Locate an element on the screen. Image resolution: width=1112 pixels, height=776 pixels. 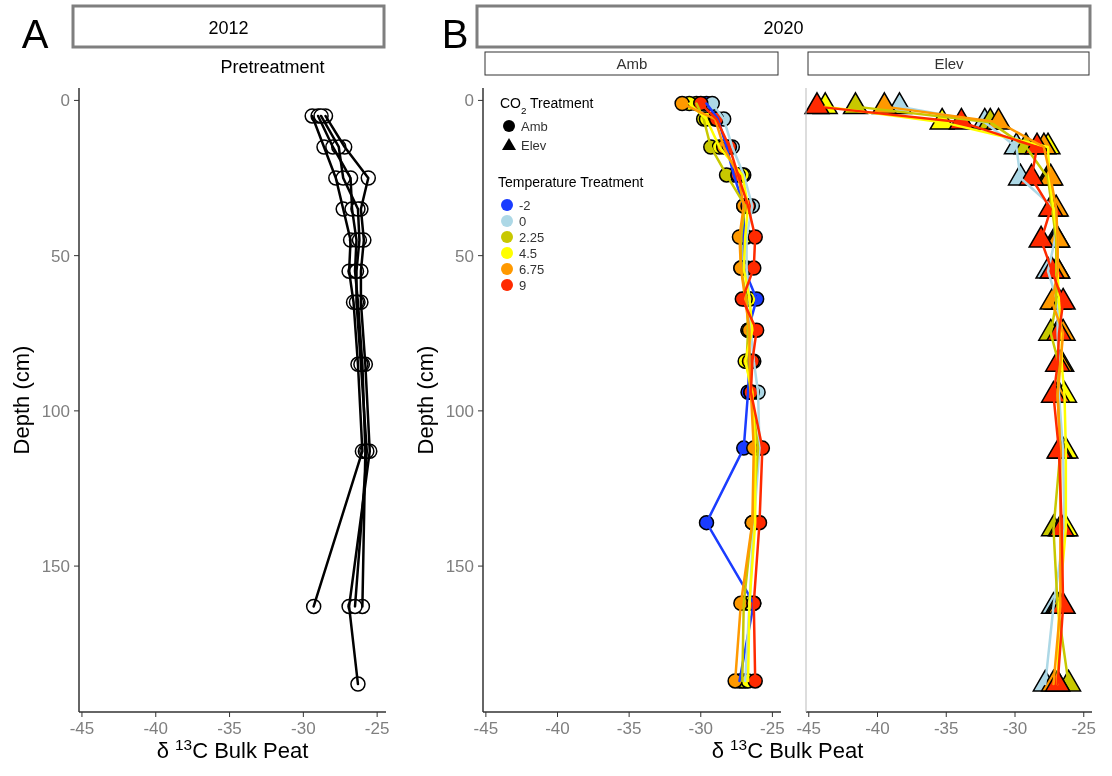
legend-label: -2 is located at coordinates (525, 205).